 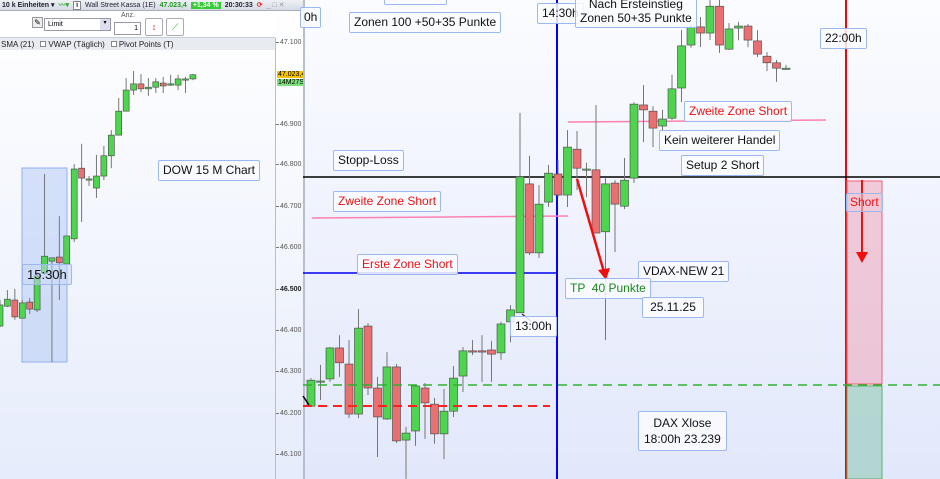 What do you see at coordinates (368, 160) in the screenshot?
I see `label-stopp-loss: Stopp-Loss` at bounding box center [368, 160].